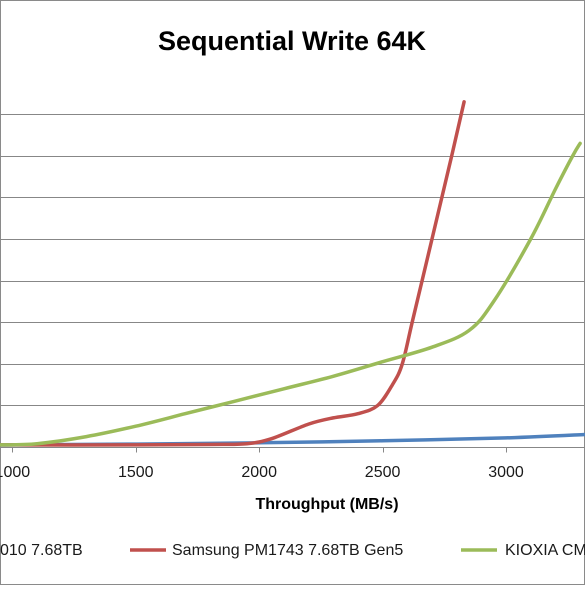 The image size is (585, 590). What do you see at coordinates (292, 41) in the screenshot?
I see `chart-title: Sequential Write 64K` at bounding box center [292, 41].